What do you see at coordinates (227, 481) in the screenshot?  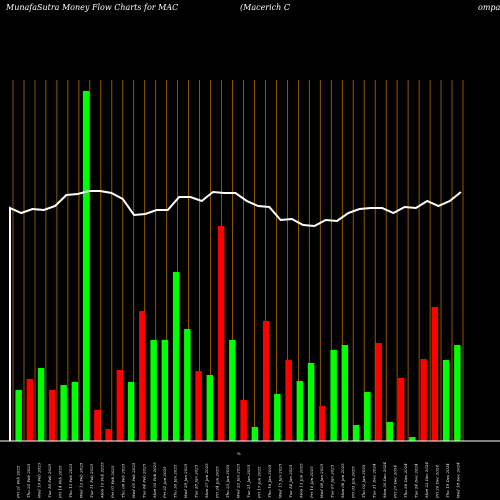 I see `x-tick-label: Thu 23 Jan 2025` at bounding box center [227, 481].